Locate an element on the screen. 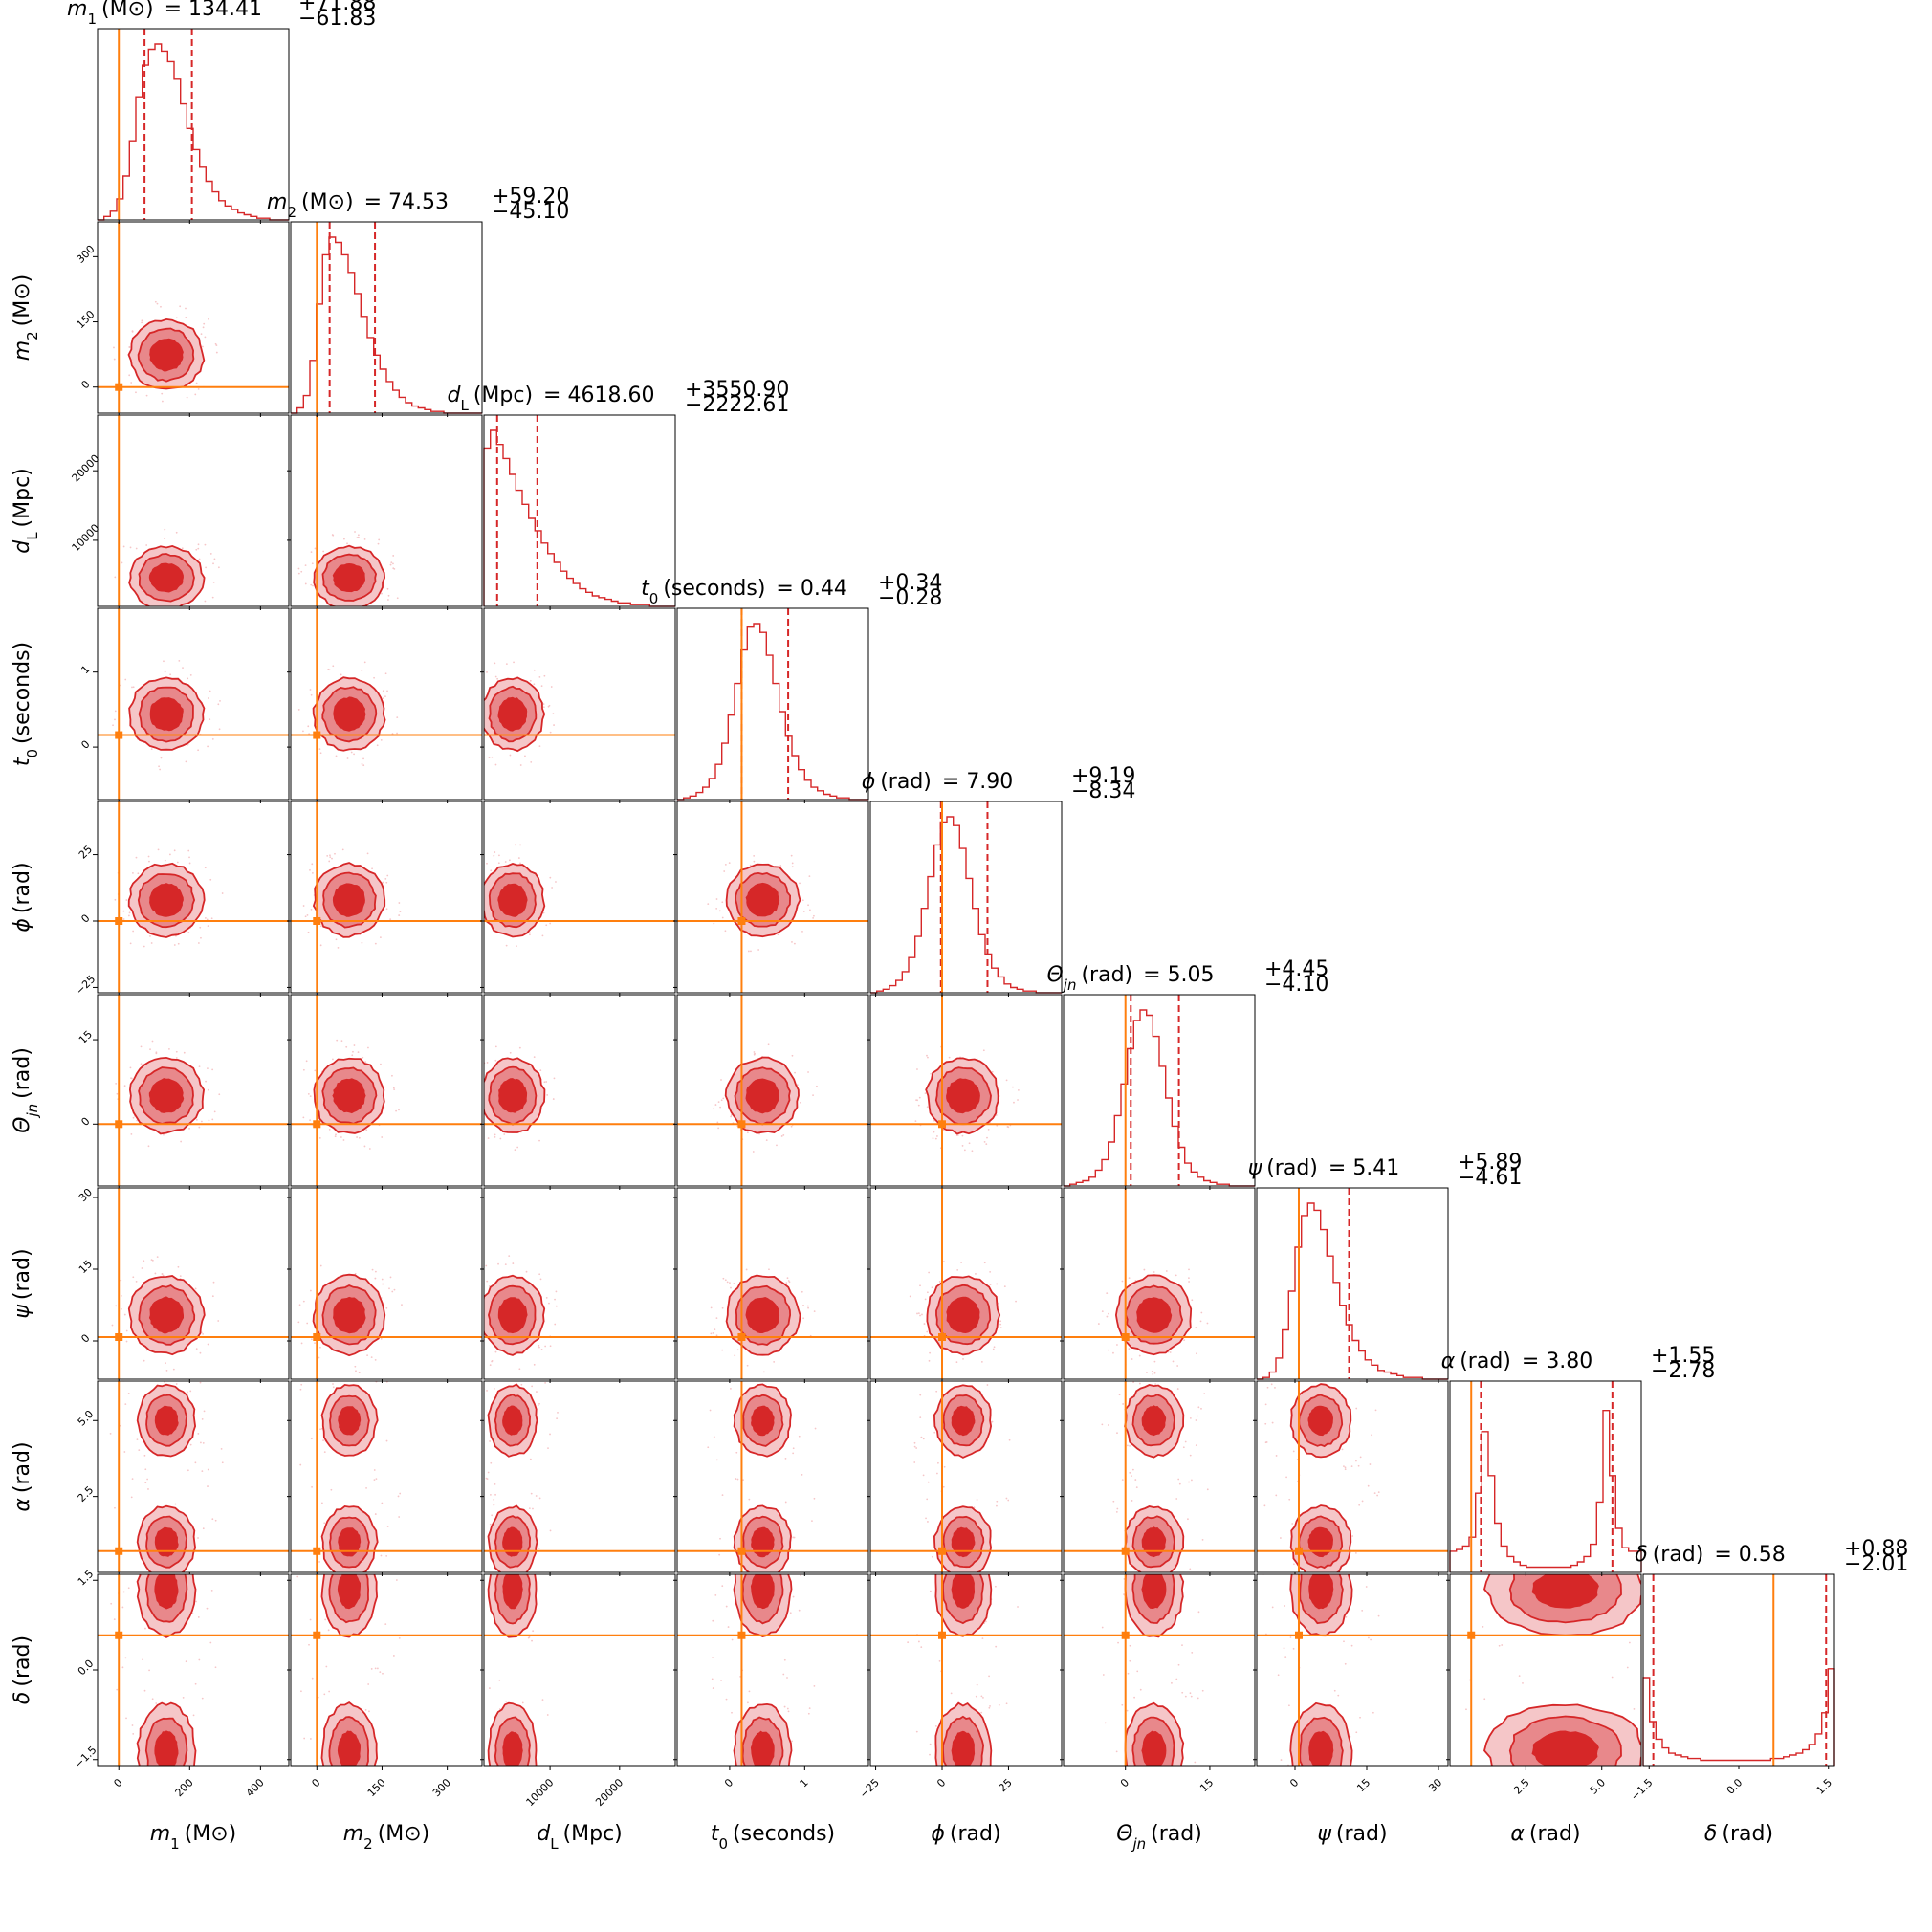 The height and width of the screenshot is (1932, 1932). y-axis-label-psi-main: ψ is located at coordinates (22, 1312).